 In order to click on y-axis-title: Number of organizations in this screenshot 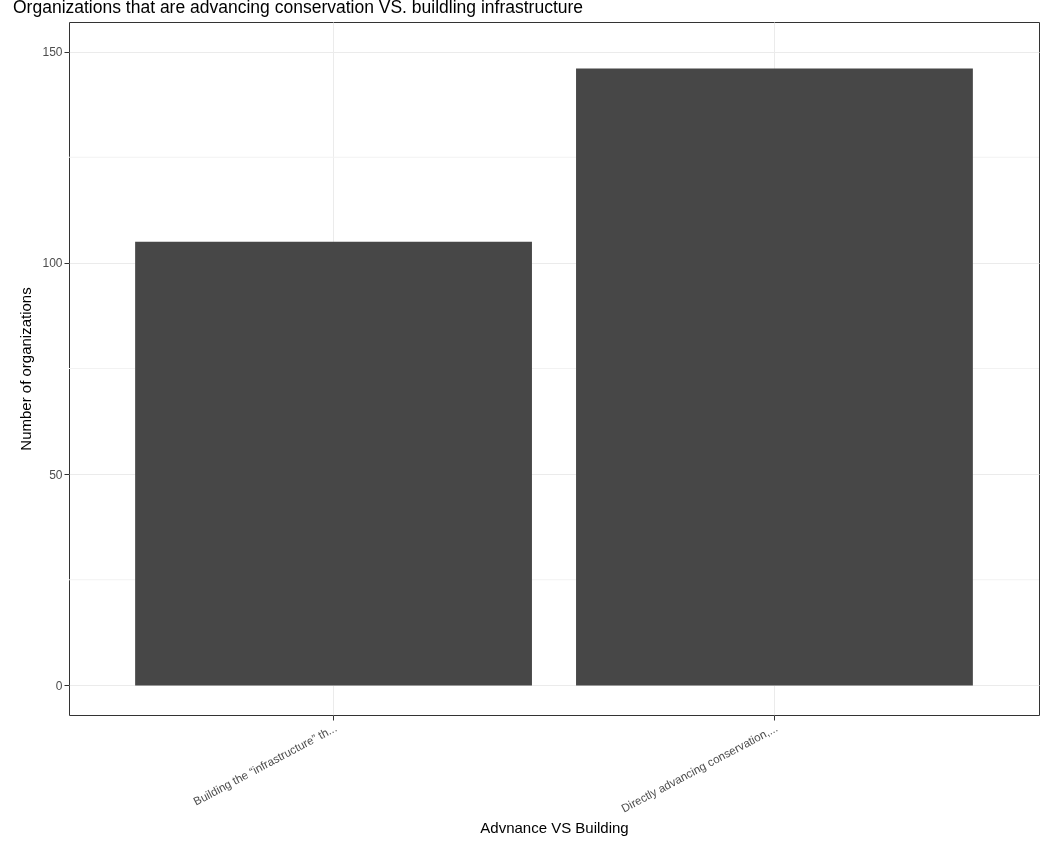, I will do `click(26, 369)`.